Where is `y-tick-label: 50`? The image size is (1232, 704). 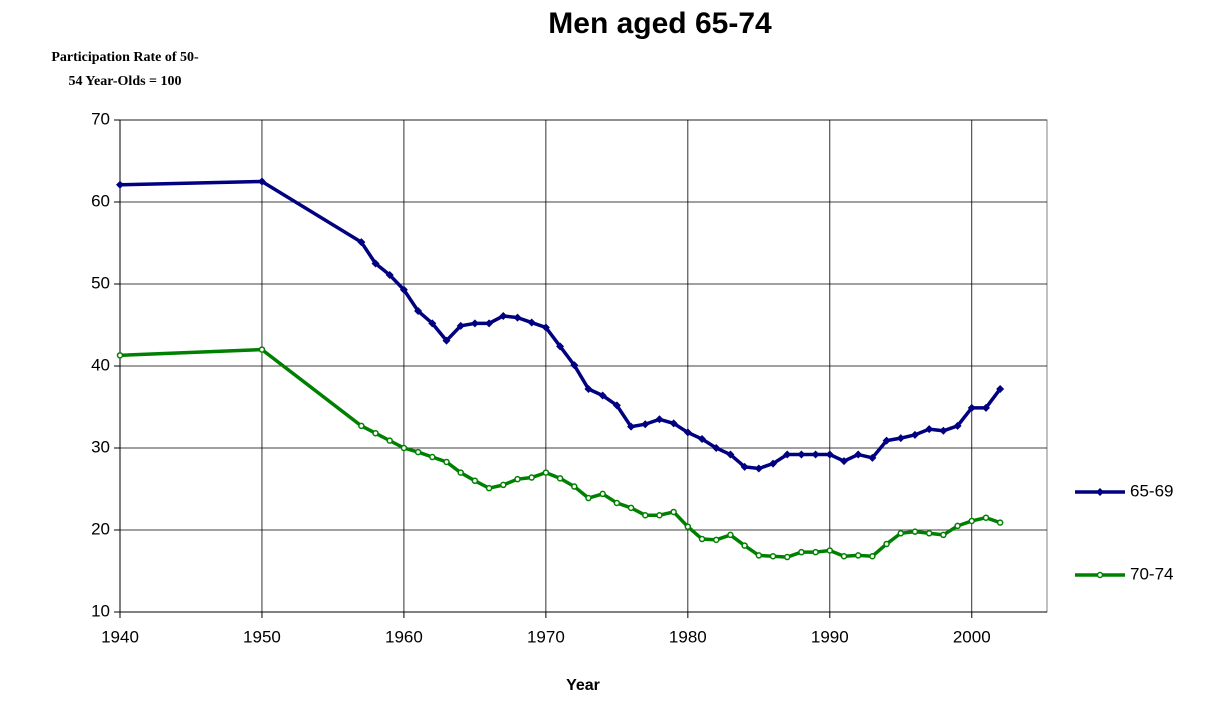 y-tick-label: 50 is located at coordinates (100, 282).